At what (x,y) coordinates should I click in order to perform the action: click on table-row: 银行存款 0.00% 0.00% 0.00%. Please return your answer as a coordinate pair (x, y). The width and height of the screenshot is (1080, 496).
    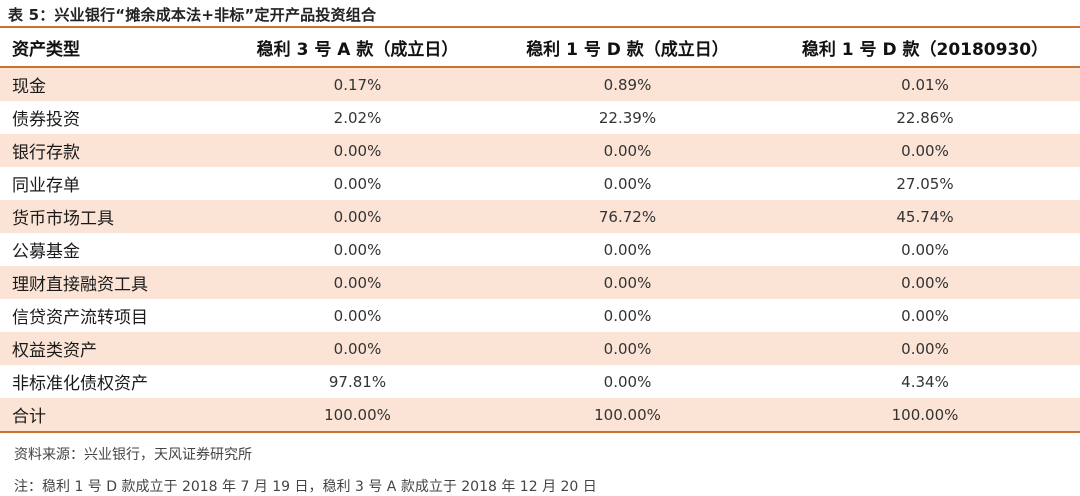
    Looking at the image, I should click on (540, 150).